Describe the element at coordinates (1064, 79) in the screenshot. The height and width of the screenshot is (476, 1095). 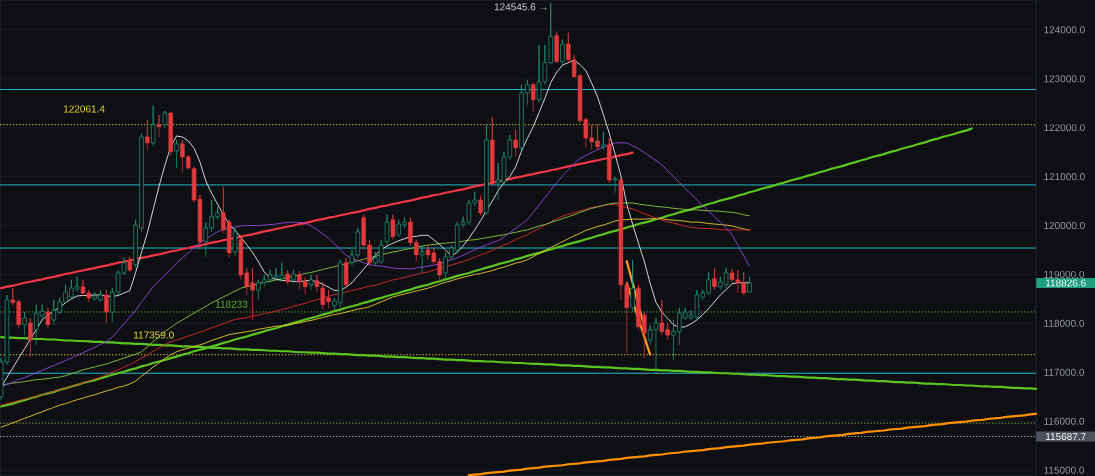
I see `y-tick-label: 123000.0` at that location.